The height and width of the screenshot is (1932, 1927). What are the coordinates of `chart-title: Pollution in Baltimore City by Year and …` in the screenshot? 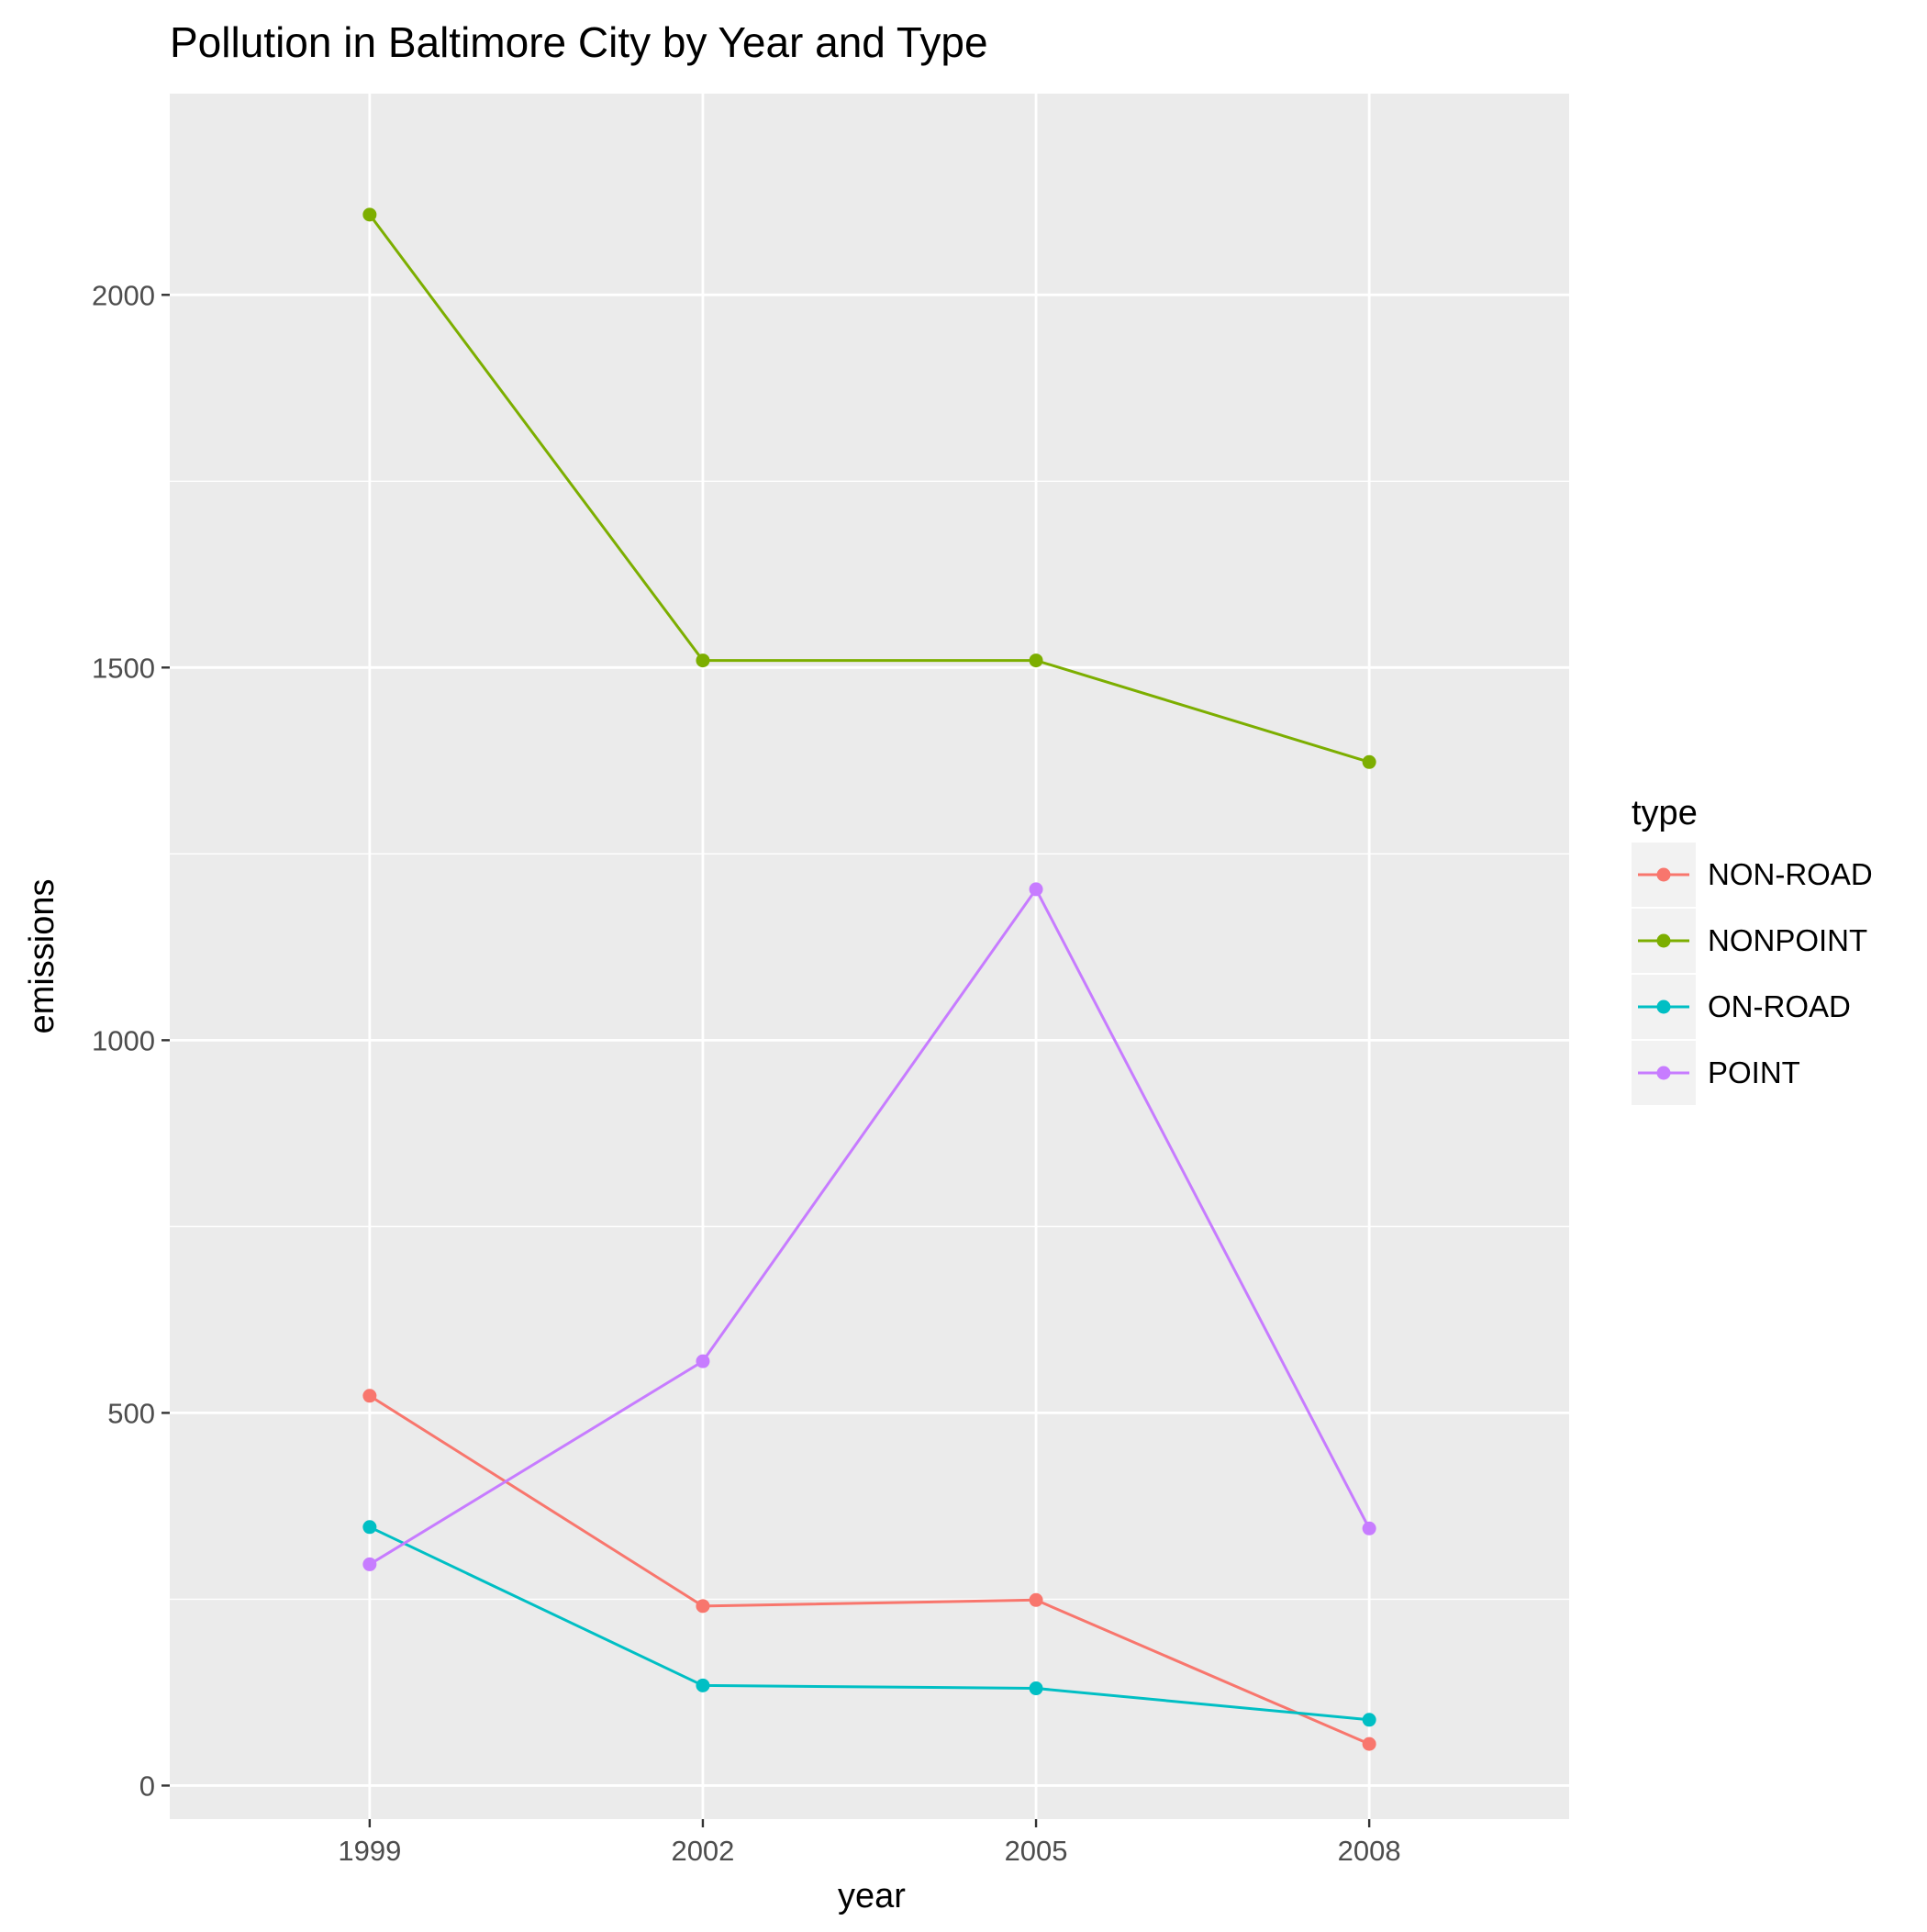 It's located at (579, 42).